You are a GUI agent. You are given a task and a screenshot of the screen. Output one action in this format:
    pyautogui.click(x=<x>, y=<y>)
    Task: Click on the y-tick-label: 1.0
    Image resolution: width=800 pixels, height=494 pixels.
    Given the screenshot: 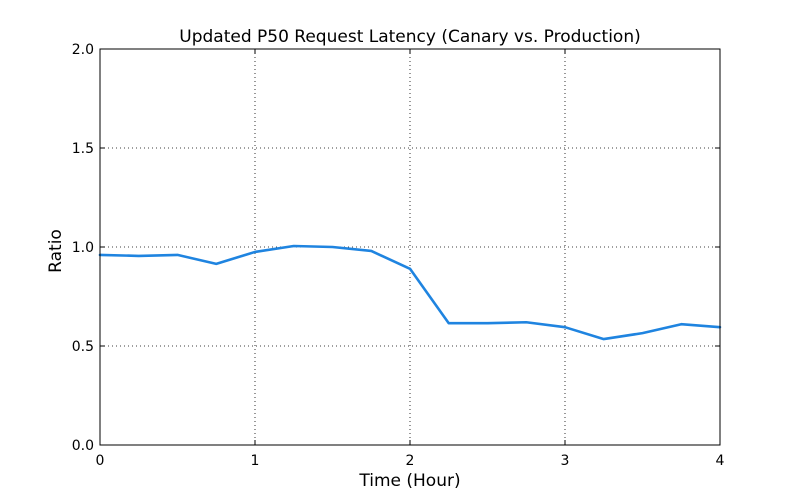 What is the action you would take?
    pyautogui.click(x=83, y=248)
    